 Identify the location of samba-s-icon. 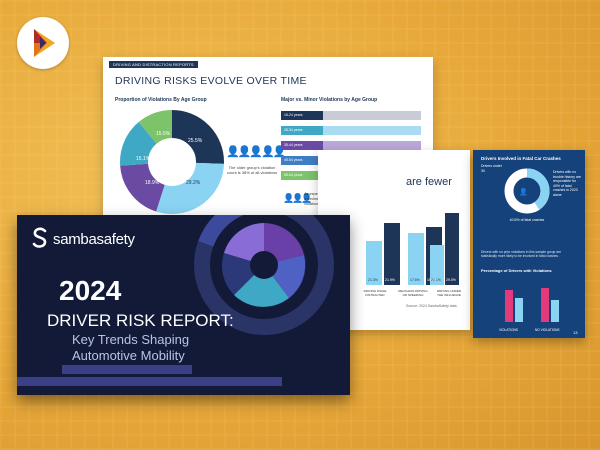
(39, 237).